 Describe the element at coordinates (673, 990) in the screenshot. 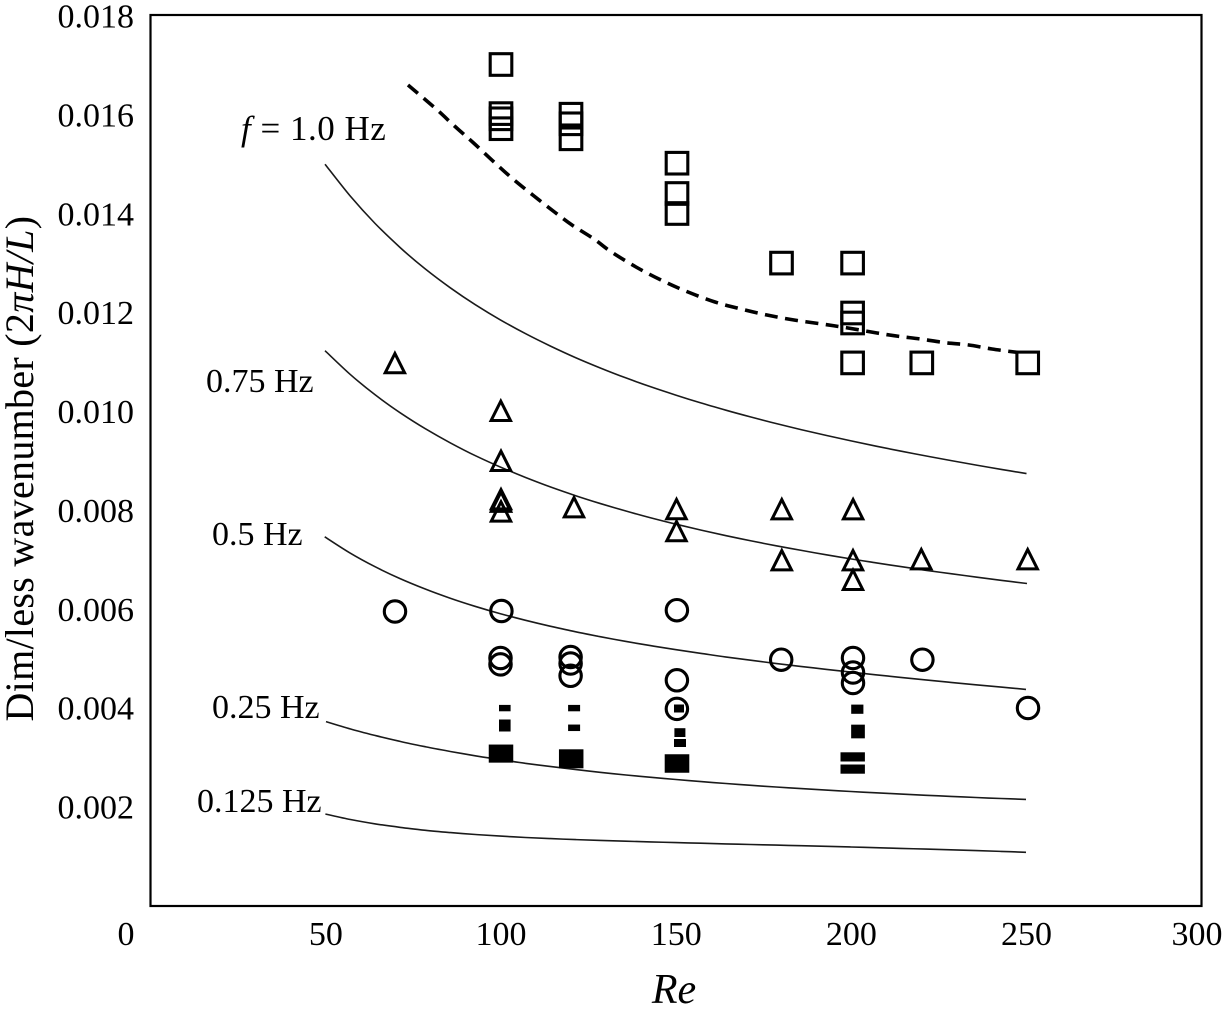

I see `svg-text: Re` at that location.